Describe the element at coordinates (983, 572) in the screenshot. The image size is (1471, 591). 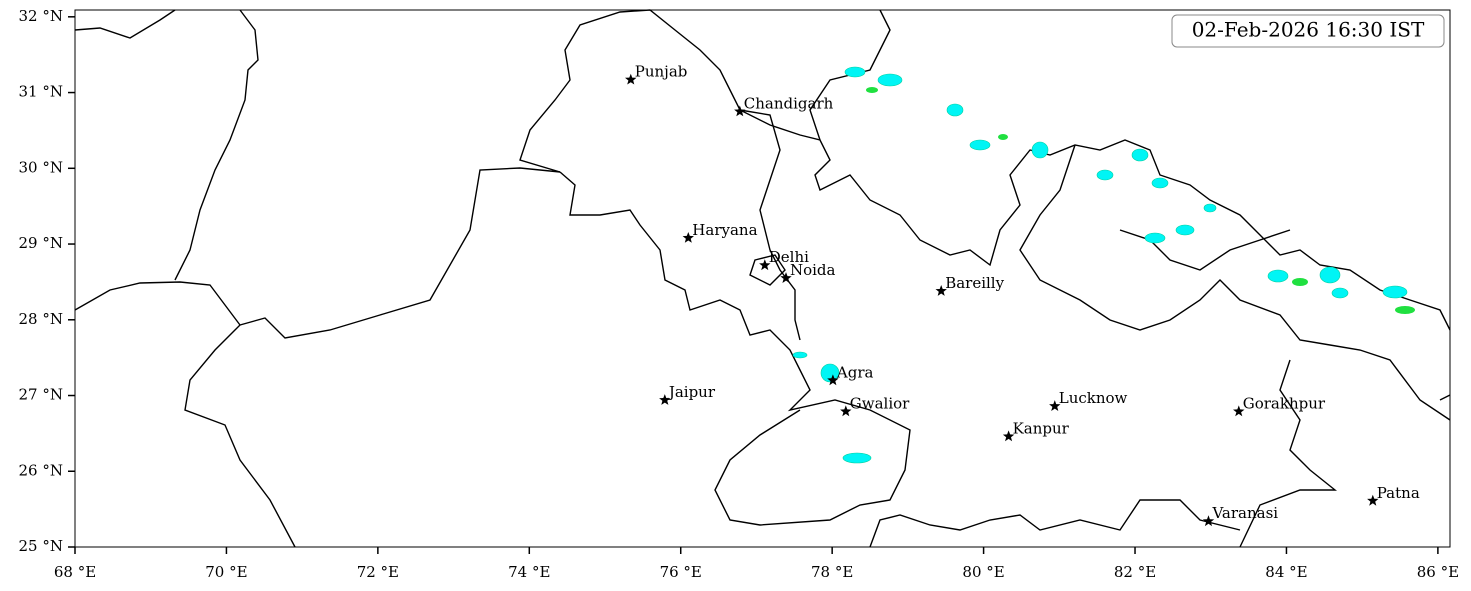
I see `x-tick-label: 80 °E` at that location.